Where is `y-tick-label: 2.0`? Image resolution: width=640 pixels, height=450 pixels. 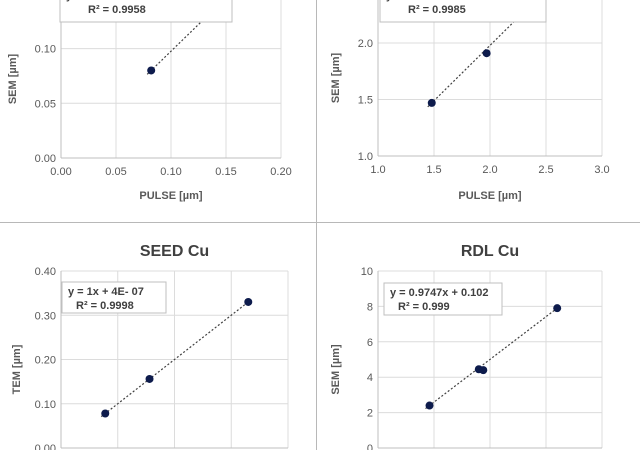 y-tick-label: 2.0 is located at coordinates (365, 44).